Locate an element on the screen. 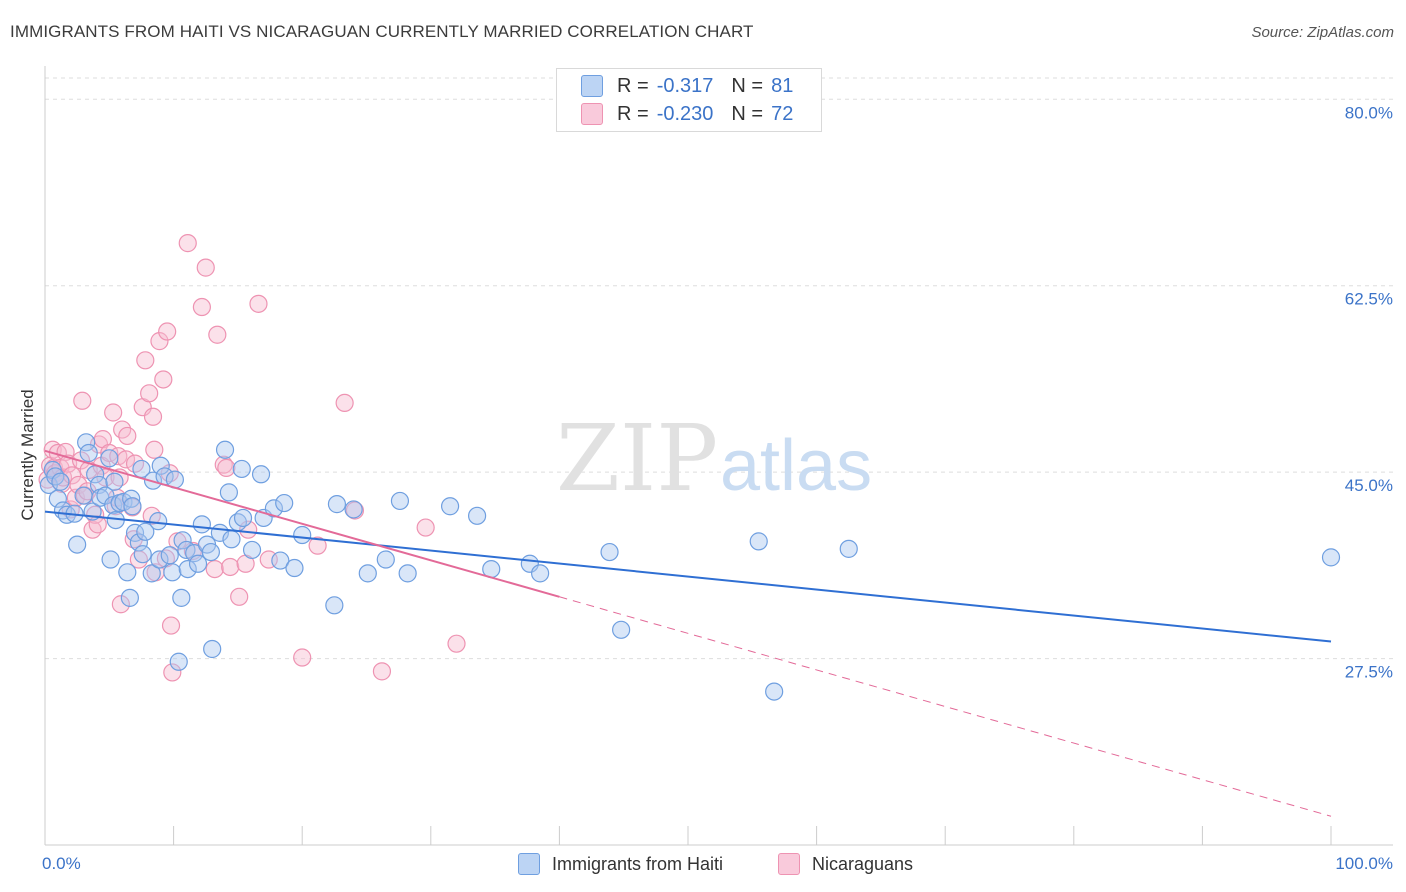  watermark: ZIP atlas is located at coordinates (714, 458).